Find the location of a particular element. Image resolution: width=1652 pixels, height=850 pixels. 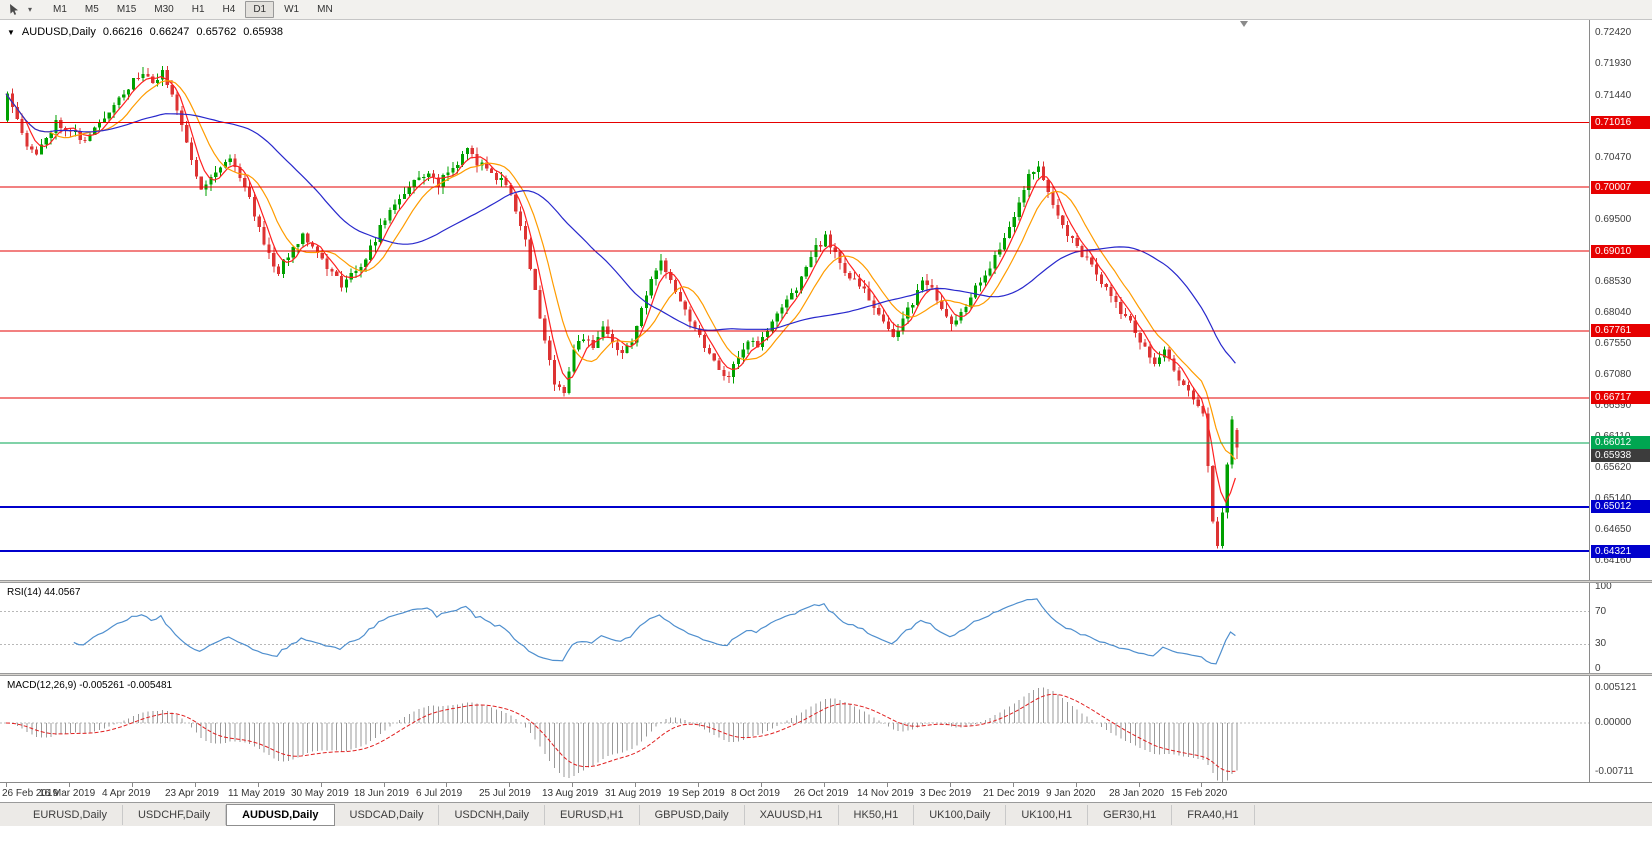

timeframe-button-h1: H1 is located at coordinates (198, 9).